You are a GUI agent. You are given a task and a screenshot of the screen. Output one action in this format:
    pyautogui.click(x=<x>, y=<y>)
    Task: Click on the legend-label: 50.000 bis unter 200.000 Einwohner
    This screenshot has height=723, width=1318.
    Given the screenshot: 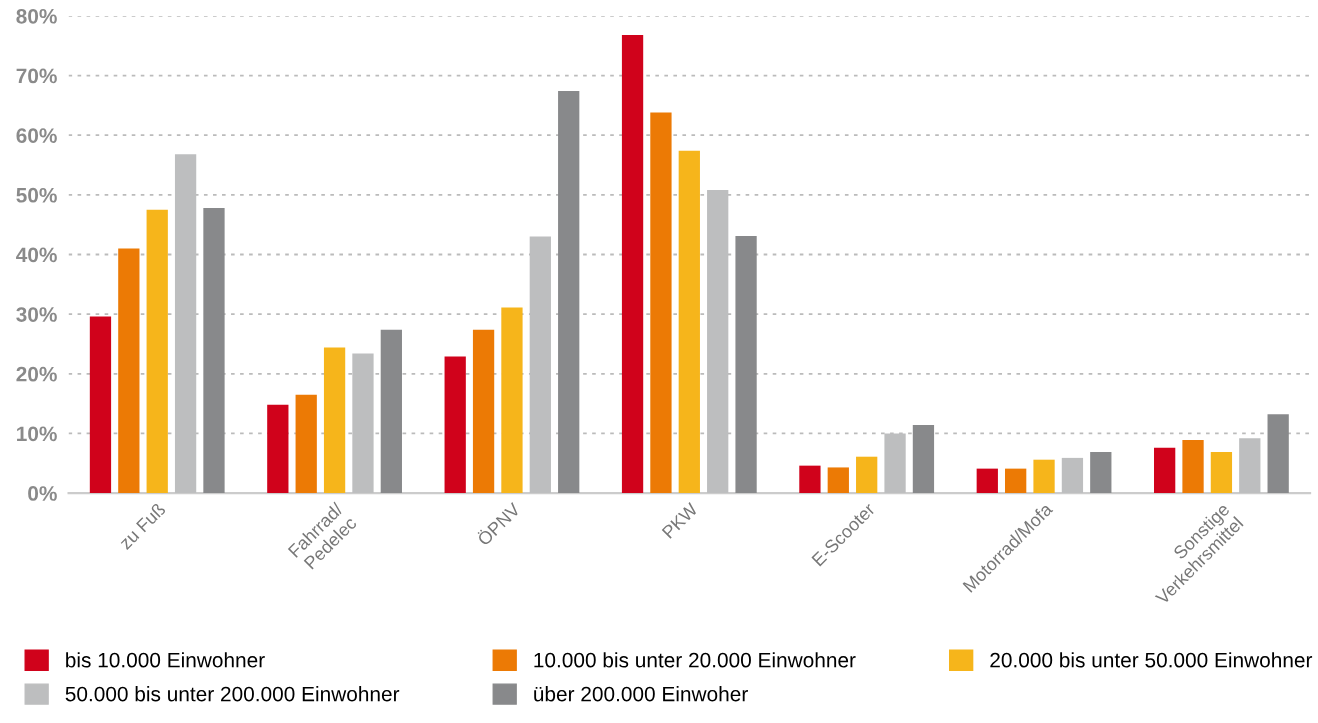 What is the action you would take?
    pyautogui.click(x=232, y=694)
    